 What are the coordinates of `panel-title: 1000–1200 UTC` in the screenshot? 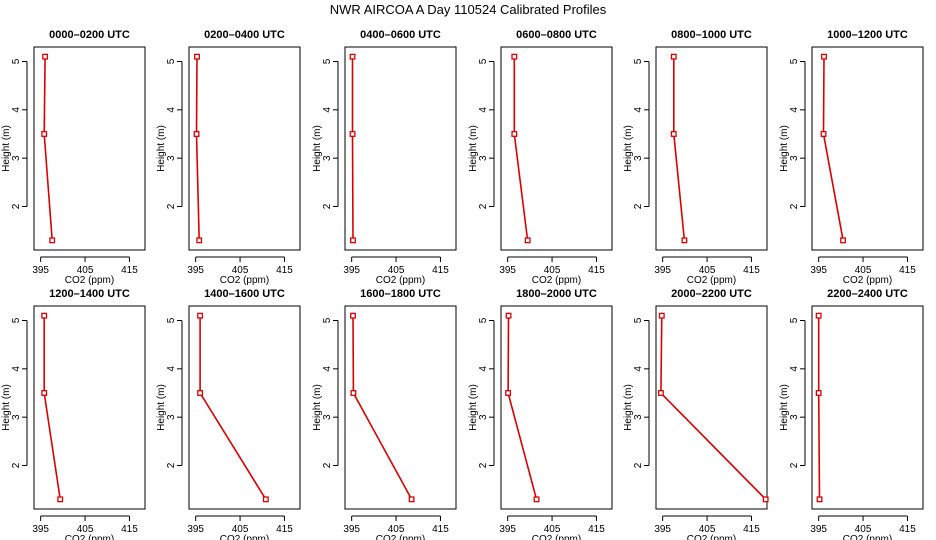 It's located at (867, 35).